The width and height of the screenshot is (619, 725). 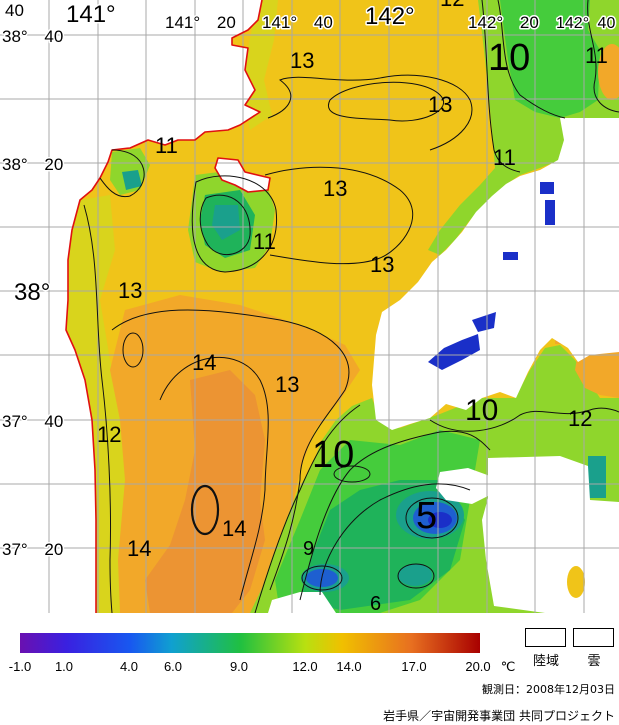 What do you see at coordinates (32, 164) in the screenshot?
I see `latitude-label: 38° 20` at bounding box center [32, 164].